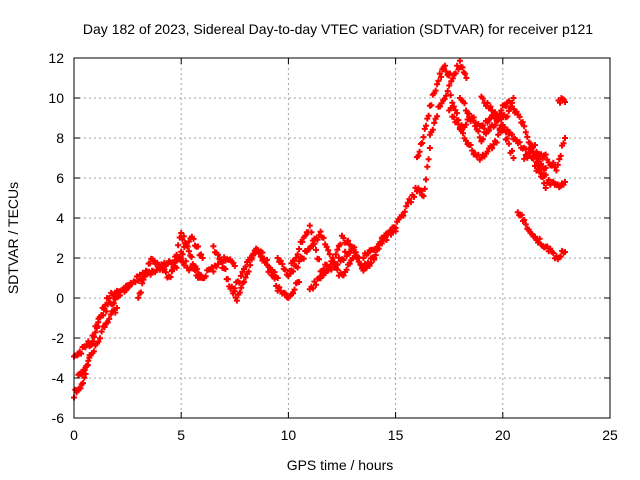  Describe the element at coordinates (58, 418) in the screenshot. I see `y-tick-label: -6` at that location.